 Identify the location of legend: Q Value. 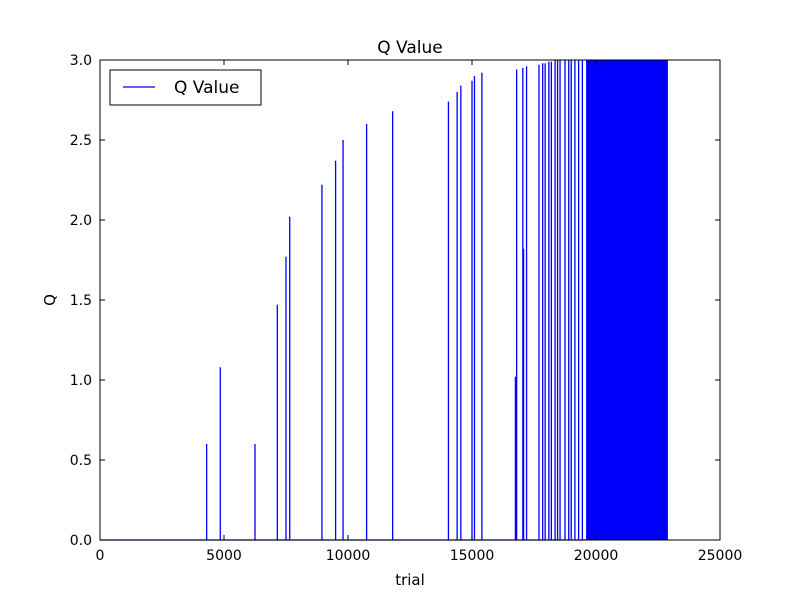
(185, 87).